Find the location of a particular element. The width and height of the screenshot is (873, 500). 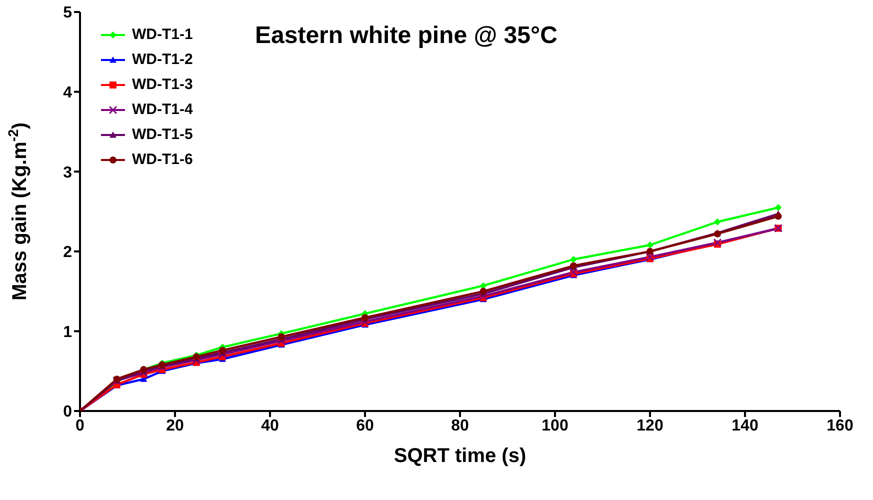

x-tick-label: 120 is located at coordinates (650, 425).